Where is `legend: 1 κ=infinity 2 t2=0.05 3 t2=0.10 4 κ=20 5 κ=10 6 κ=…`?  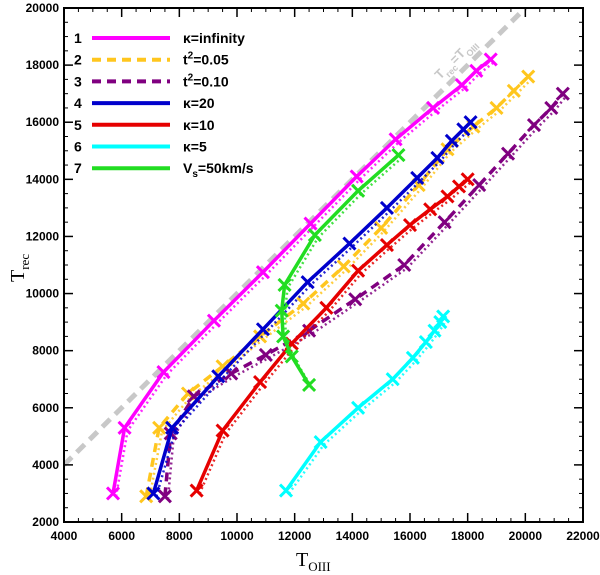 legend: 1 κ=infinity 2 t2=0.05 3 t2=0.10 4 κ=20 5 κ=10 6 κ=… is located at coordinates (164, 105).